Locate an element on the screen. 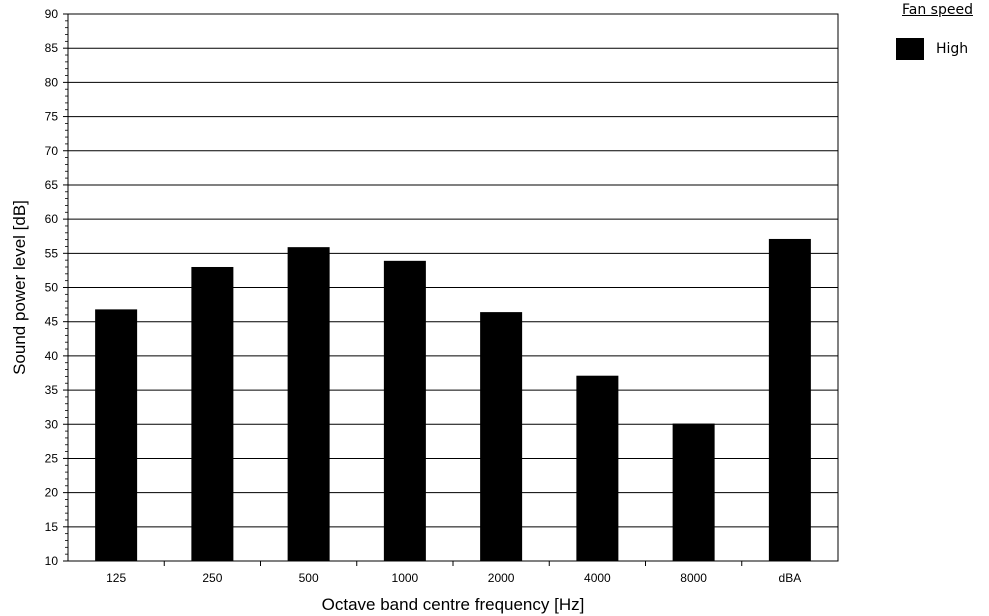  legend-swatch is located at coordinates (910, 49).